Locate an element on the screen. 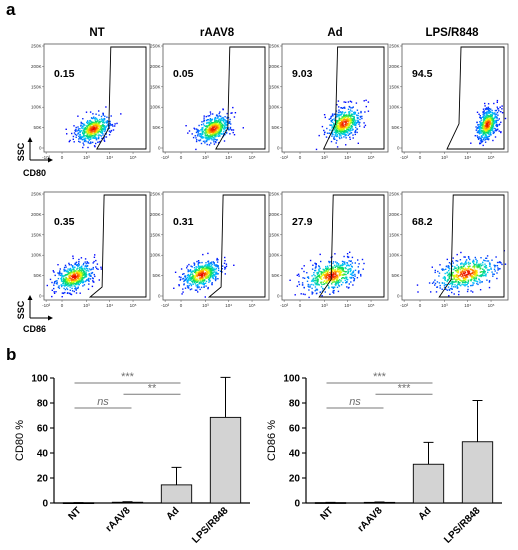 The width and height of the screenshot is (518, 550). ssc-tick-label: 100K is located at coordinates (394, 255).